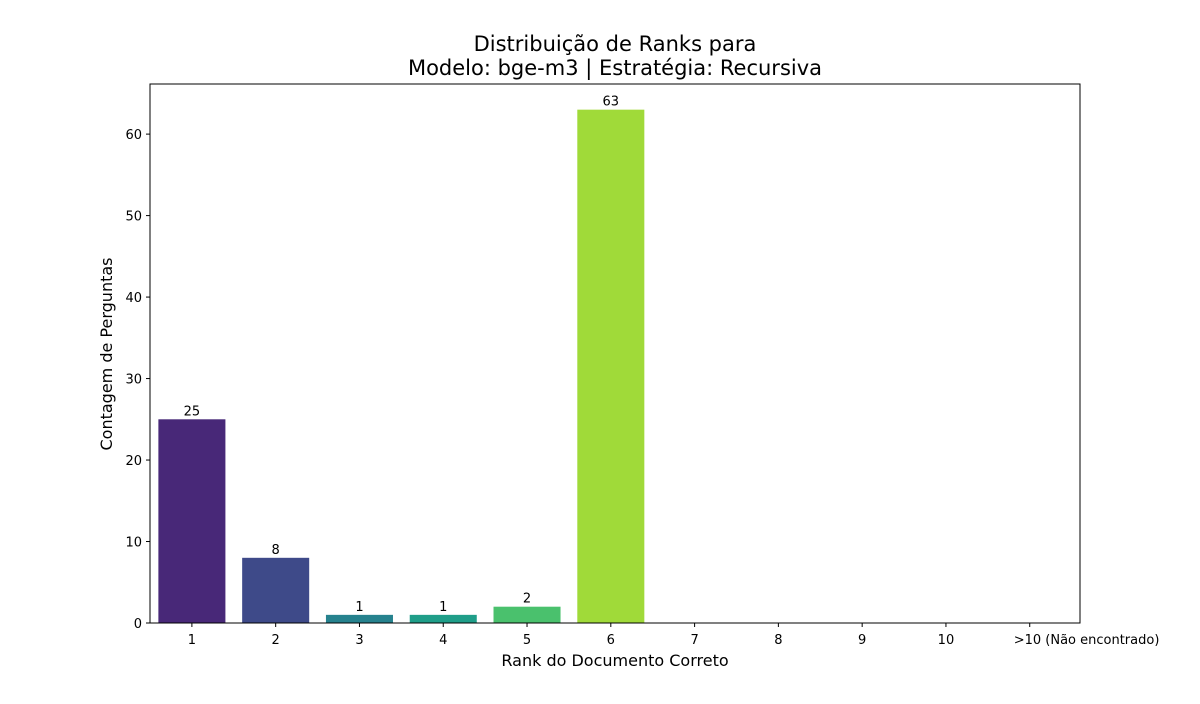  What do you see at coordinates (615, 68) in the screenshot?
I see `chart-subtitle: Modelo: bge-m3 | Estratégia: Recursiva` at bounding box center [615, 68].